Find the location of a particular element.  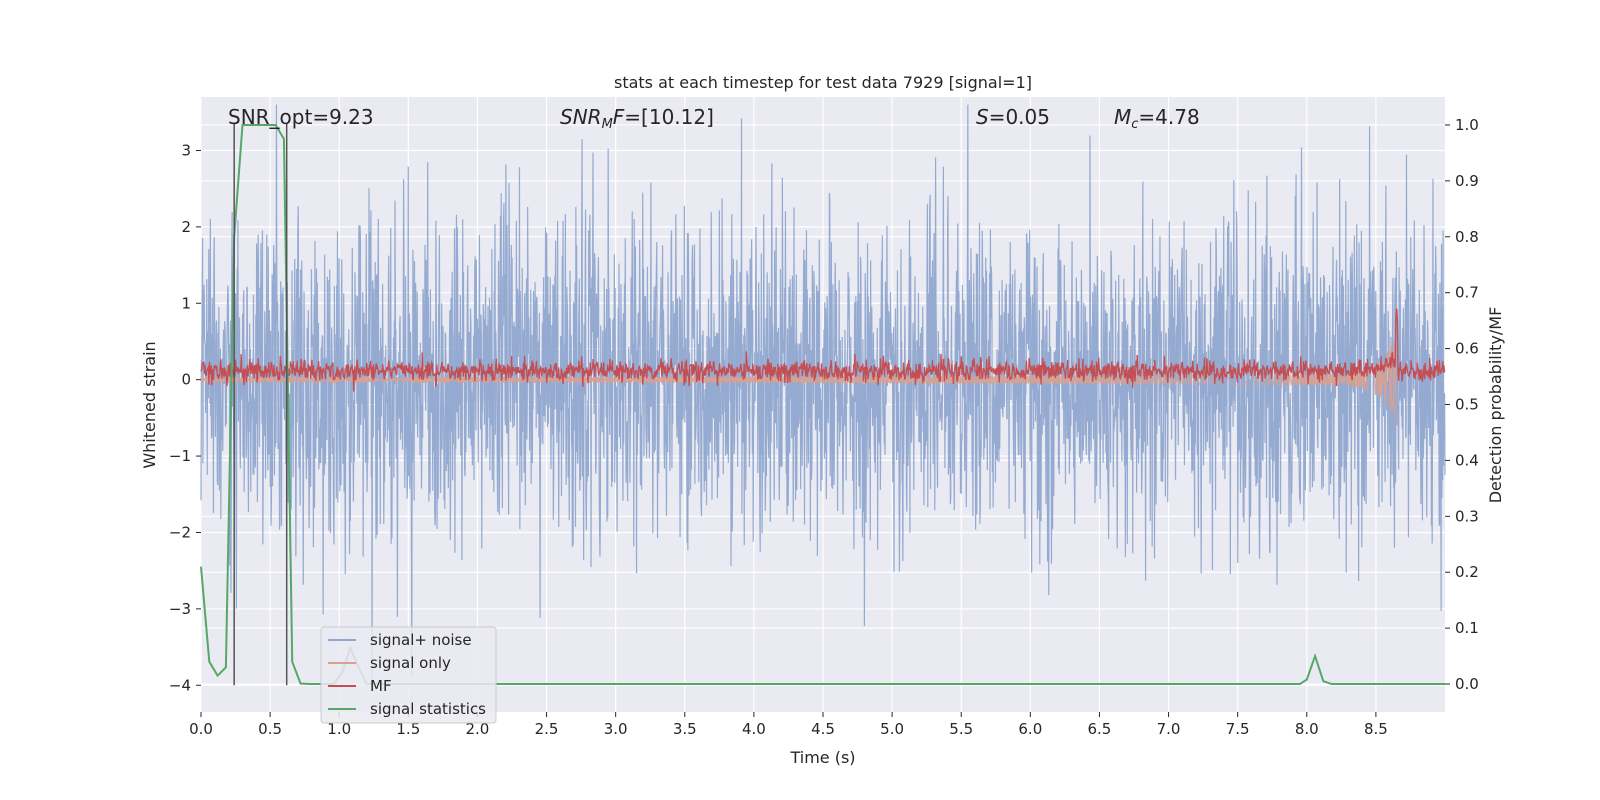

y-right-tick-label-10: 0.0 is located at coordinates (1467, 684).